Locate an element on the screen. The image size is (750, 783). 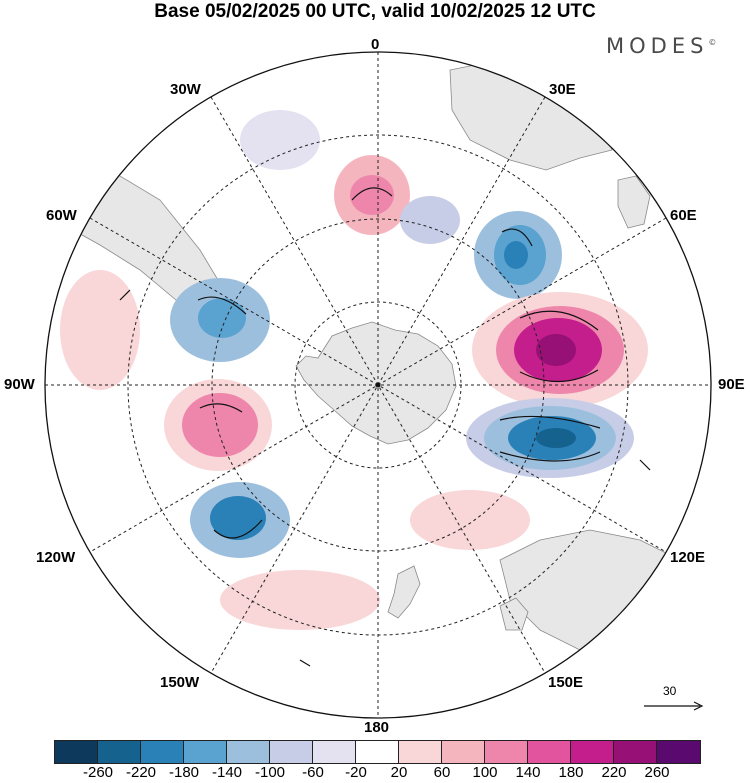
colorbar-tick-label: 260 is located at coordinates (657, 772).